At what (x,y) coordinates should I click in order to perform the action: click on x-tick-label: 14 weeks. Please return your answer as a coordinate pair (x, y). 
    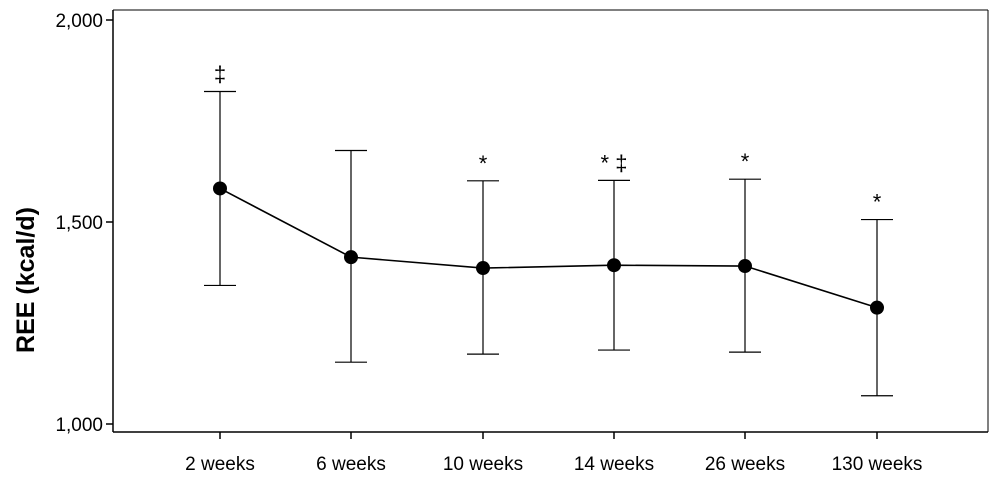
    Looking at the image, I should click on (614, 464).